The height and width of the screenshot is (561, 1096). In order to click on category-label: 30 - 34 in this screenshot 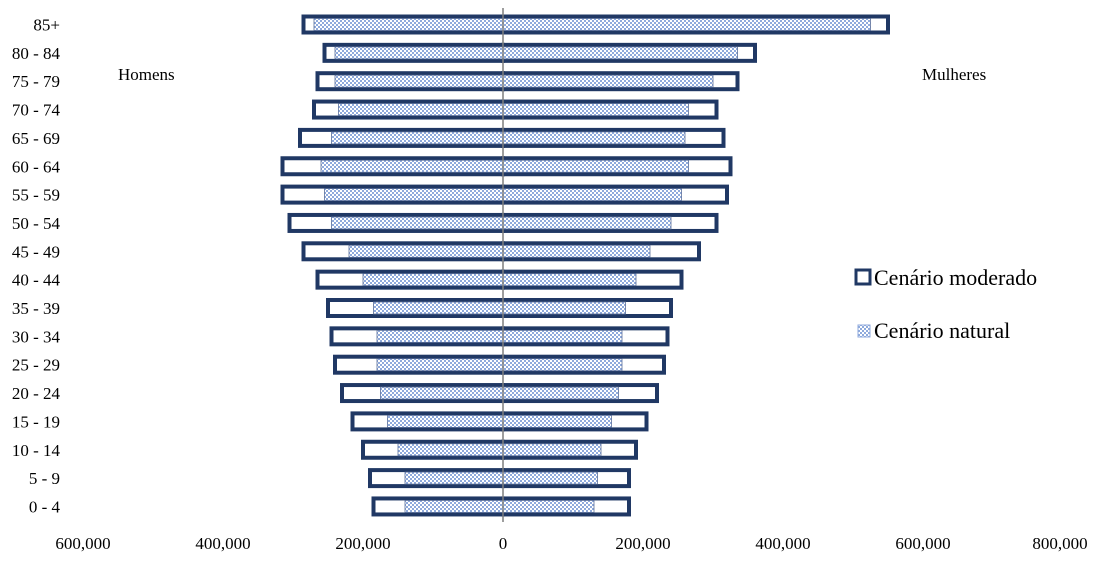, I will do `click(36, 336)`.